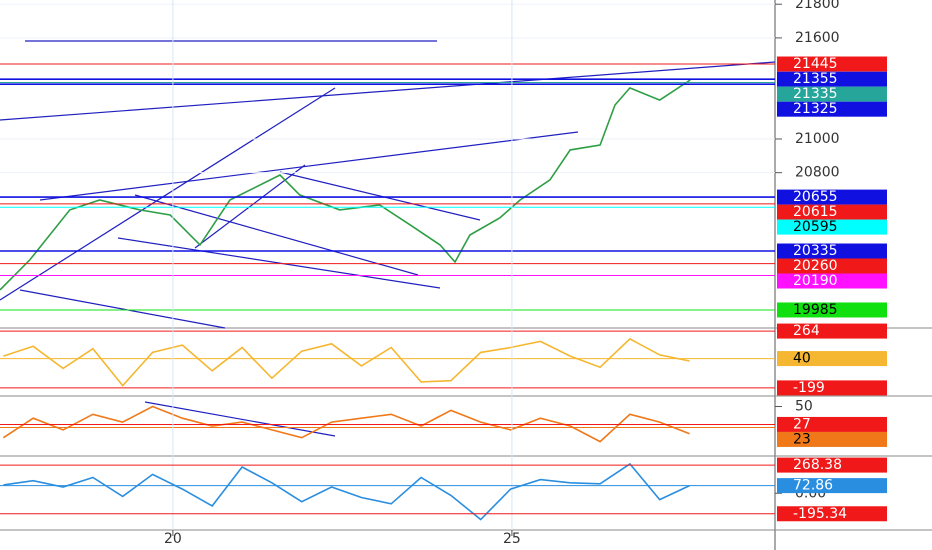  What do you see at coordinates (815, 310) in the screenshot?
I see `price-badge-label: 19985` at bounding box center [815, 310].